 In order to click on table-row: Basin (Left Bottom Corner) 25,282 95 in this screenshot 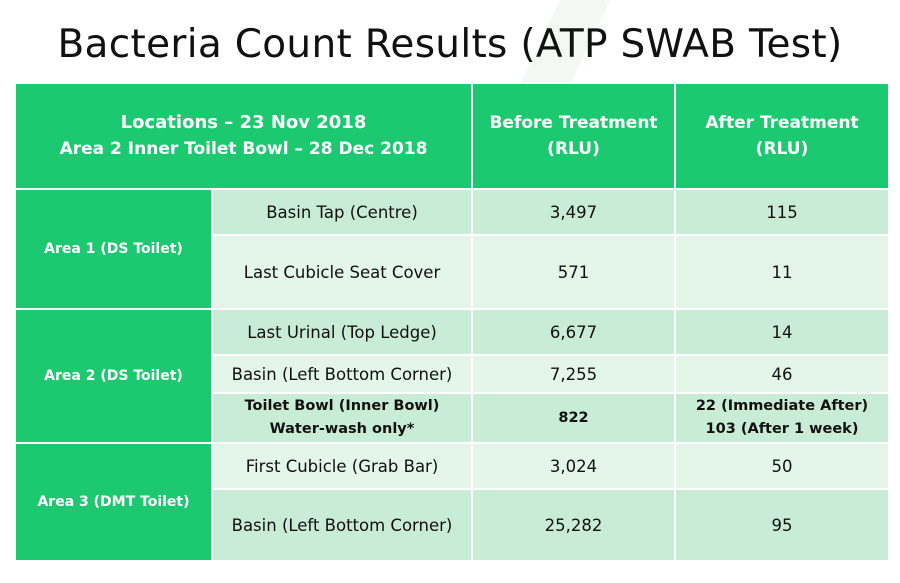, I will do `click(453, 525)`.